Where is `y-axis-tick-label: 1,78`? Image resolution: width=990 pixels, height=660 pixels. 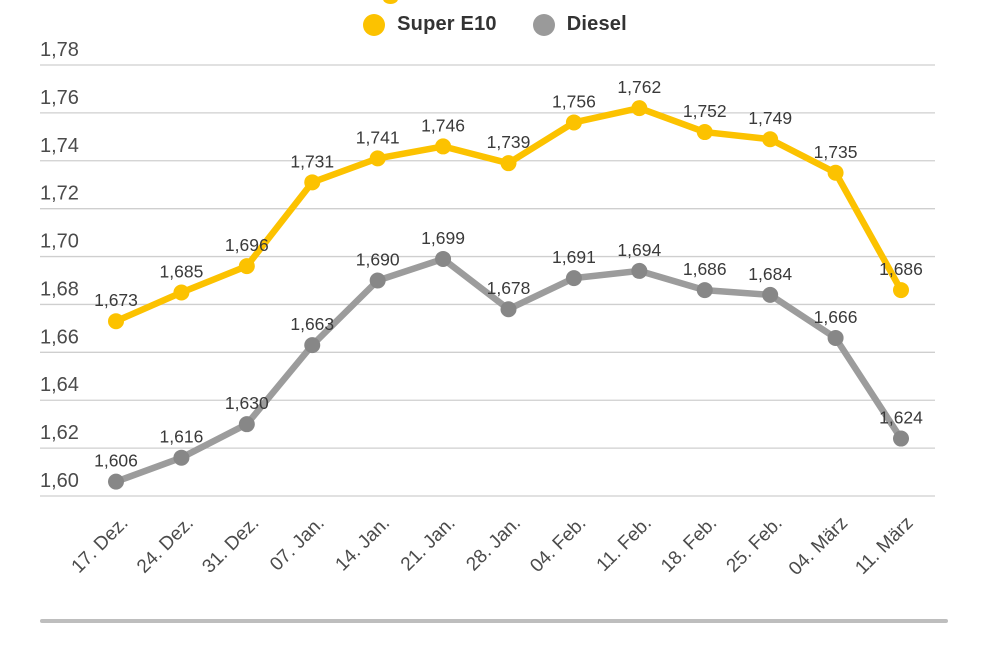
y-axis-tick-label: 1,78 is located at coordinates (59, 50).